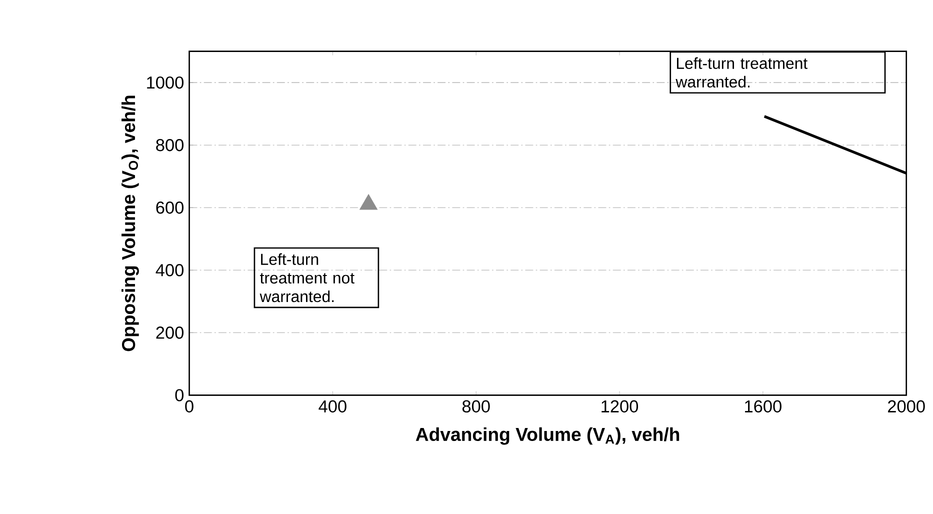  I want to click on x-tick-label: 1600, so click(763, 406).